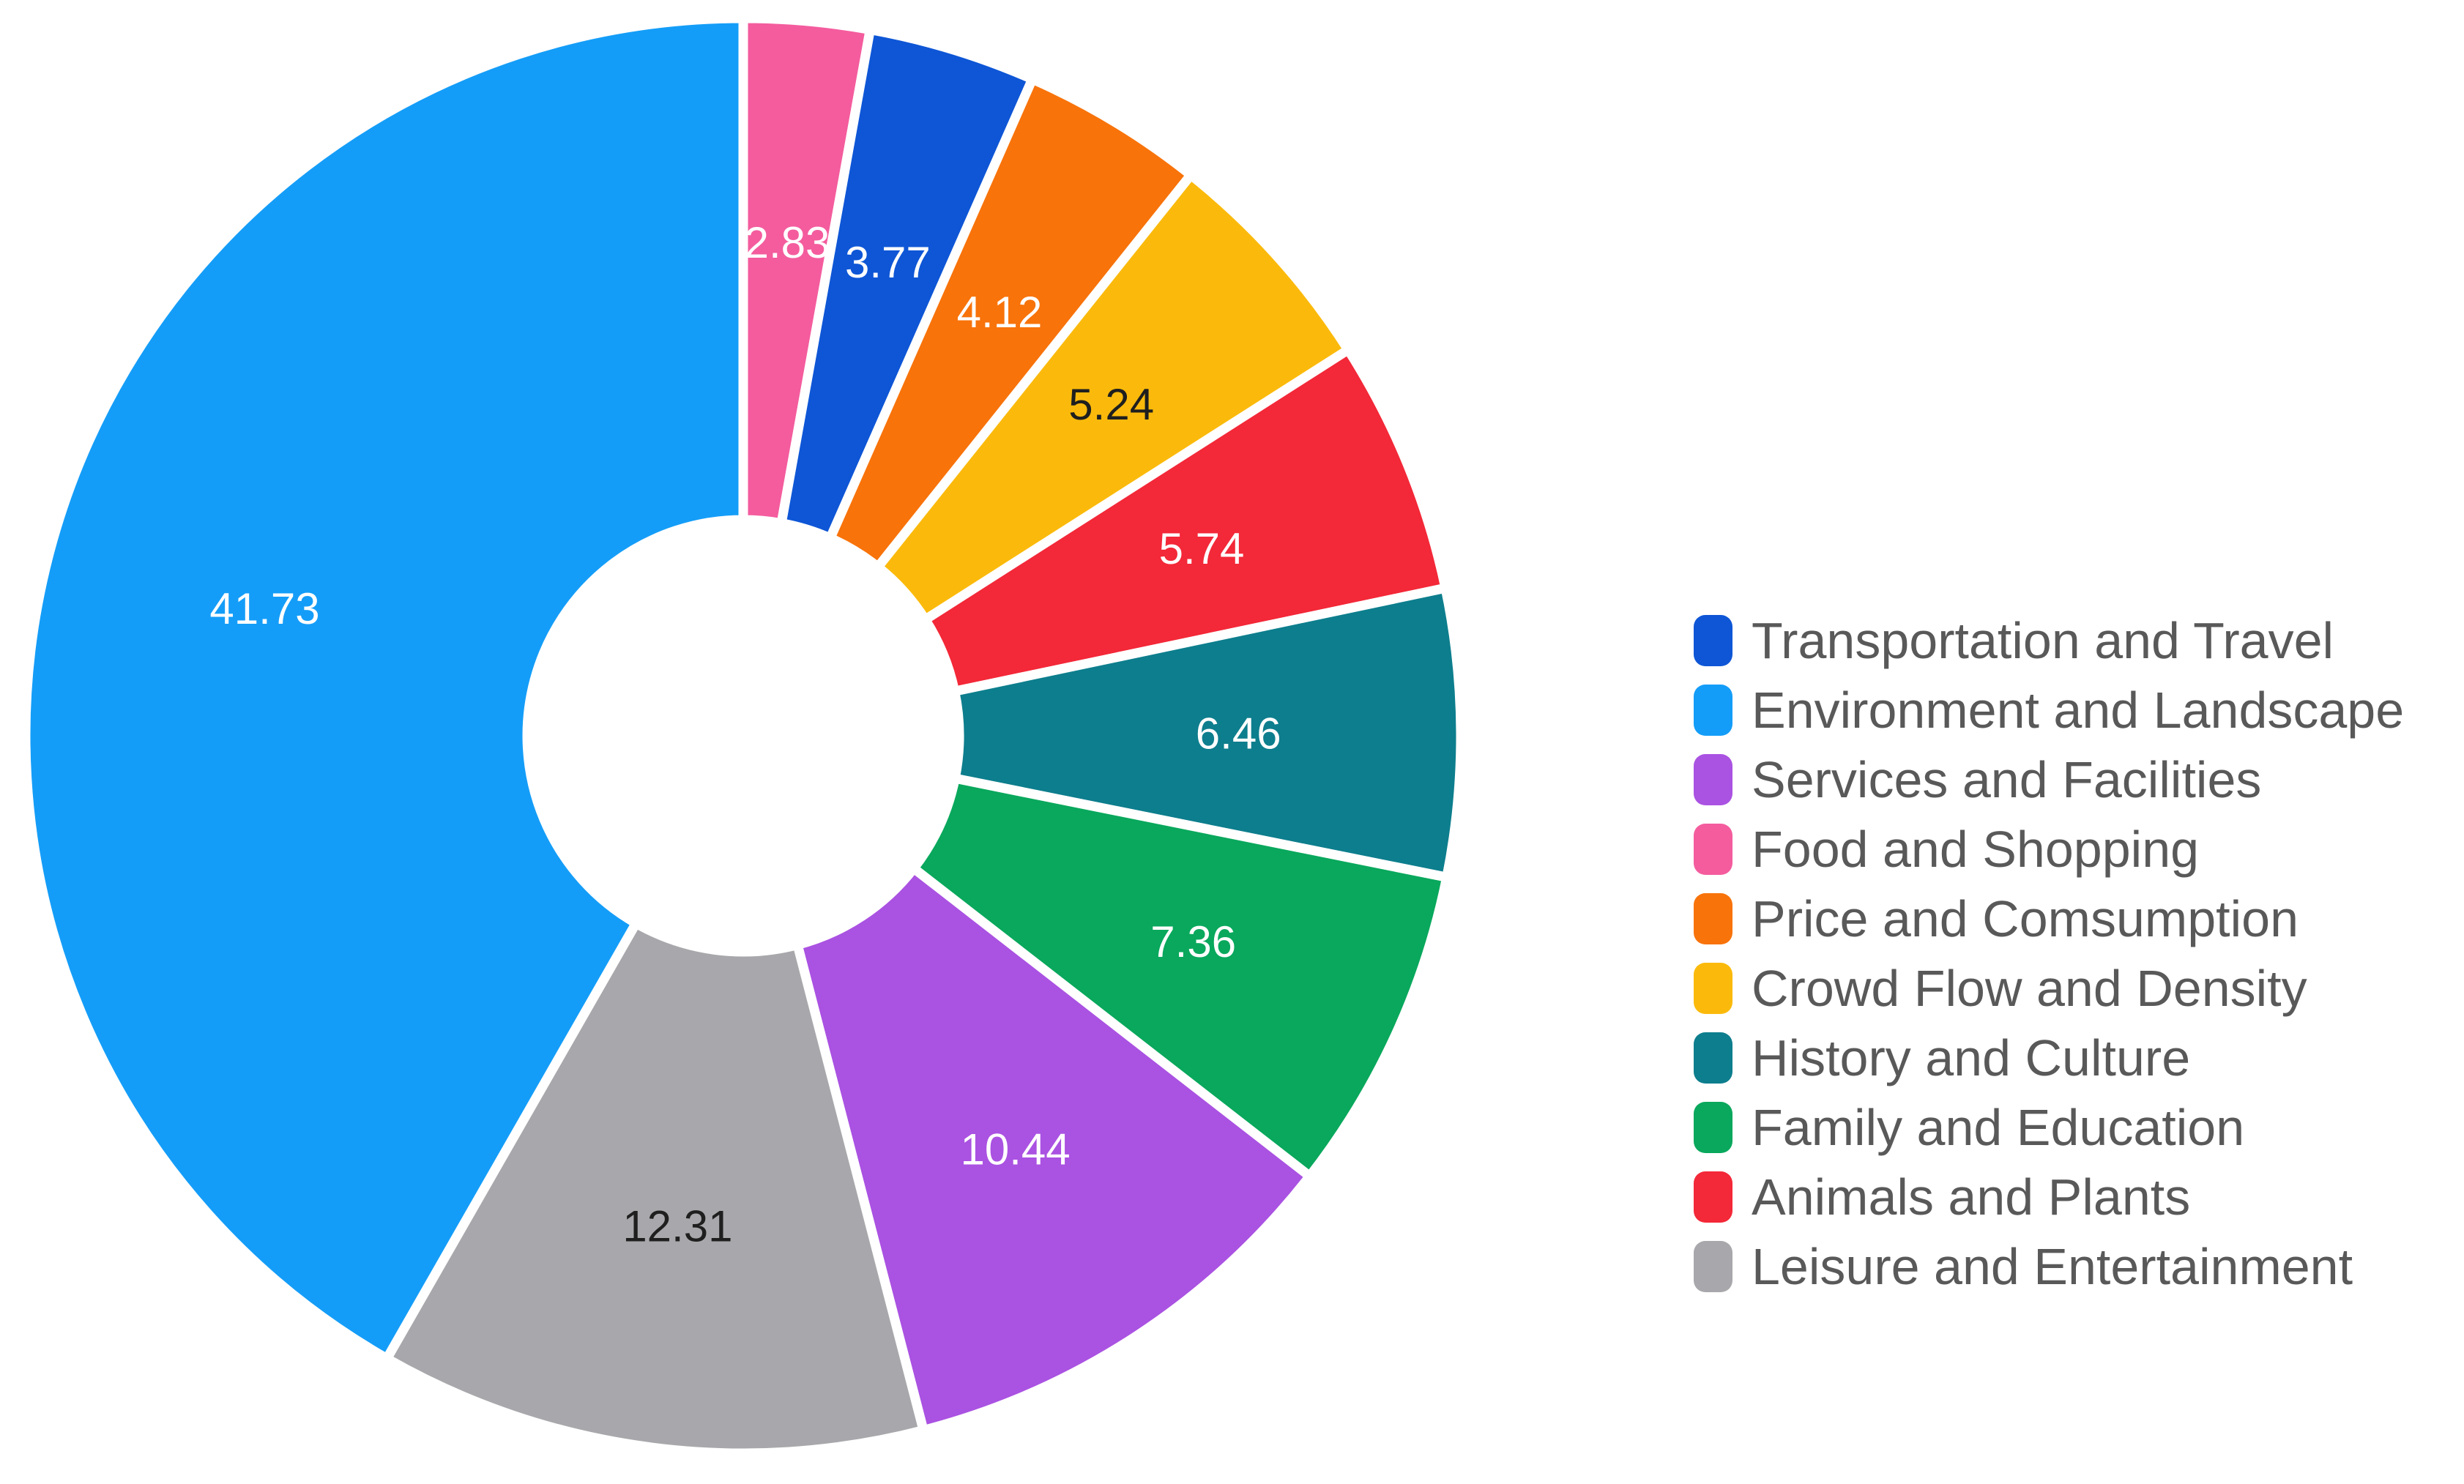 The image size is (2464, 1484). I want to click on legend-label: Environment and Landscape, so click(2078, 710).